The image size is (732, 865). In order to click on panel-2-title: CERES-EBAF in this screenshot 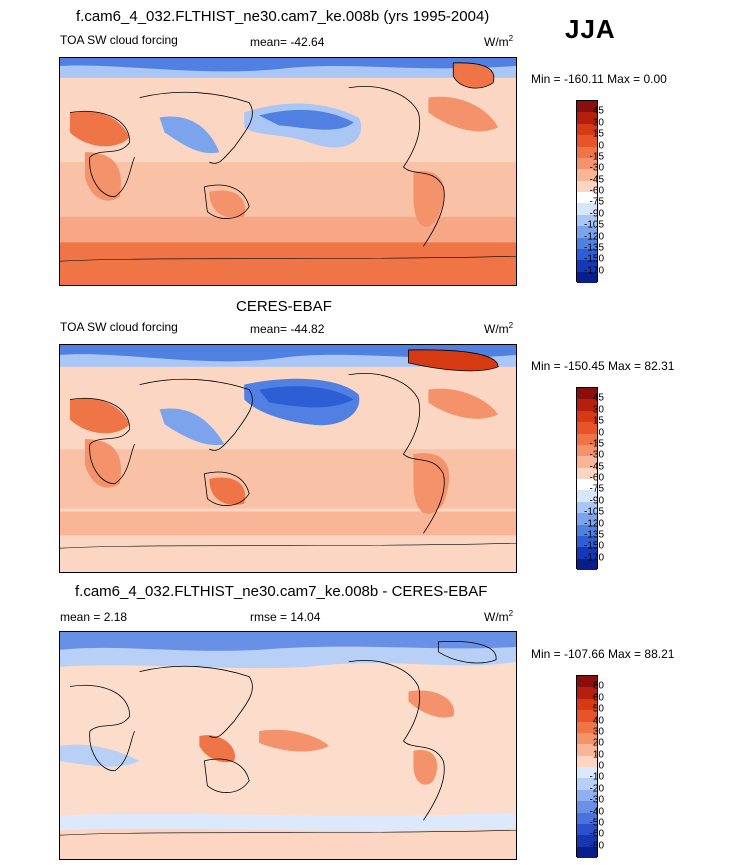, I will do `click(284, 306)`.